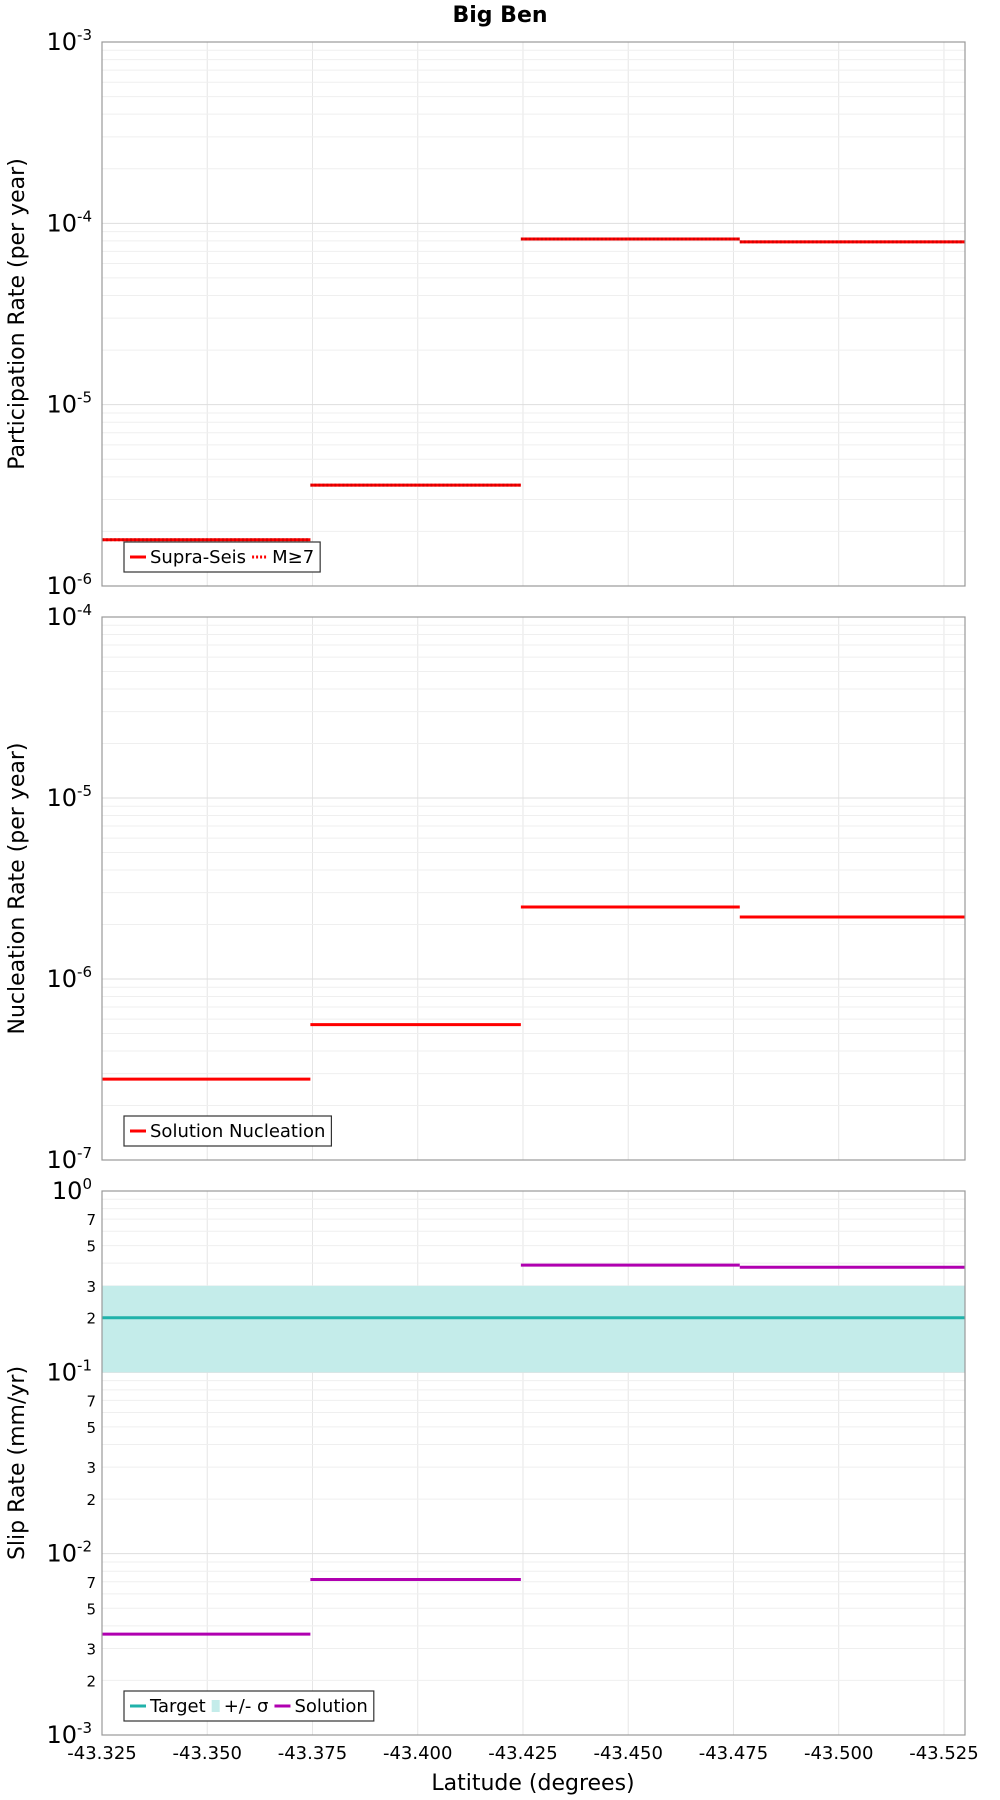  I want to click on legend: Target +/- σ Solution, so click(249, 1706).